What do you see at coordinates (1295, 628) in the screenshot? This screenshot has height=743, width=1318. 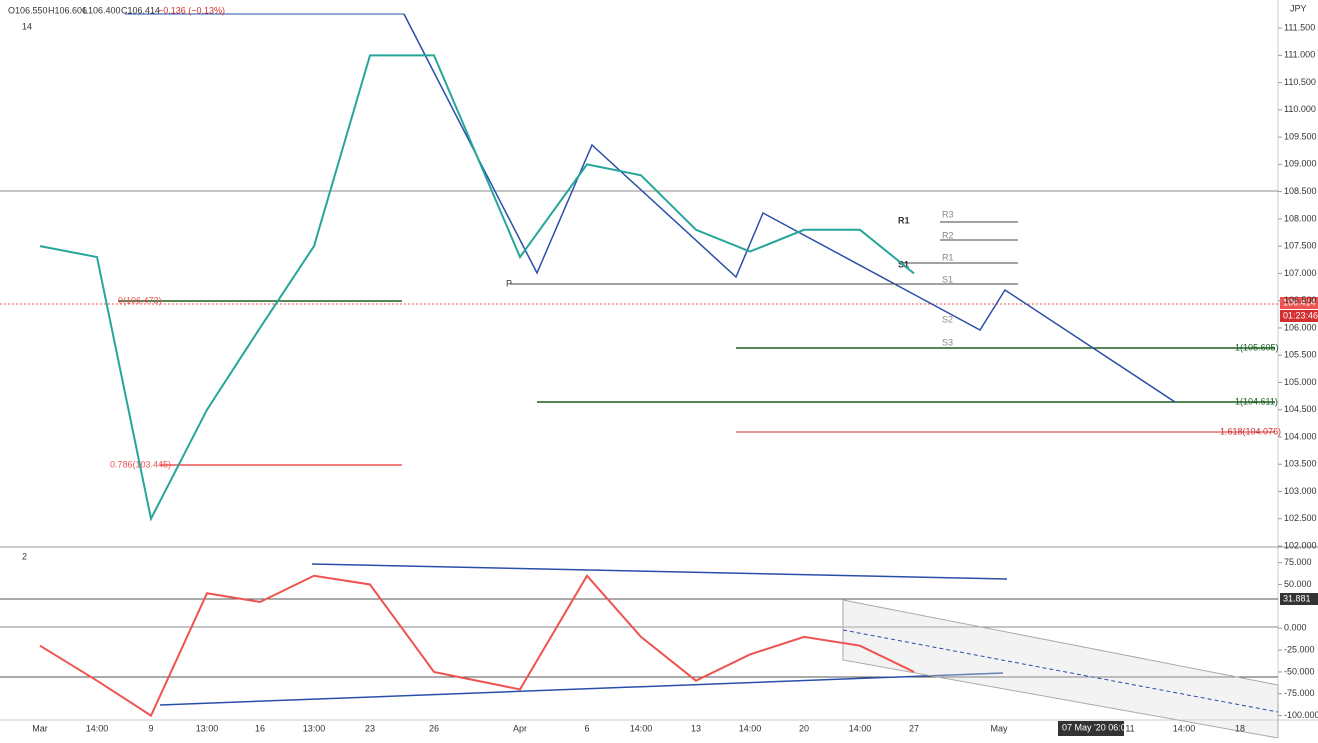 I see `y-tick-label: 0.000` at bounding box center [1295, 628].